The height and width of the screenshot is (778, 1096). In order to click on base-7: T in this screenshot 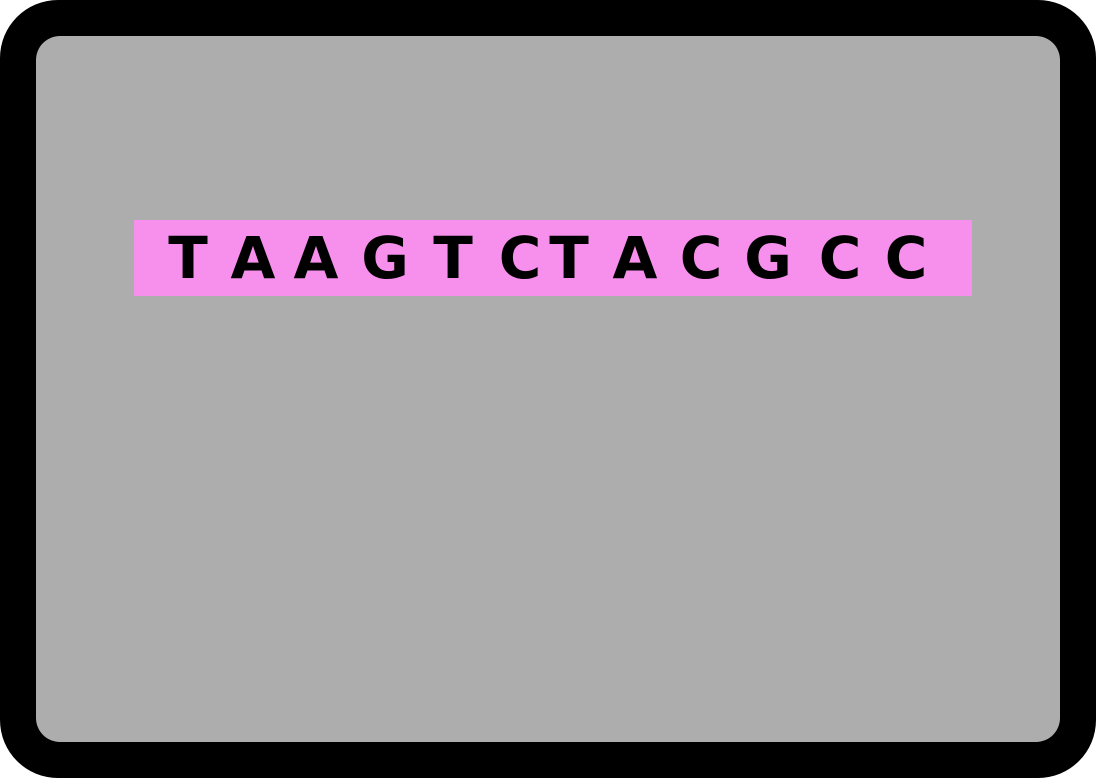, I will do `click(569, 258)`.